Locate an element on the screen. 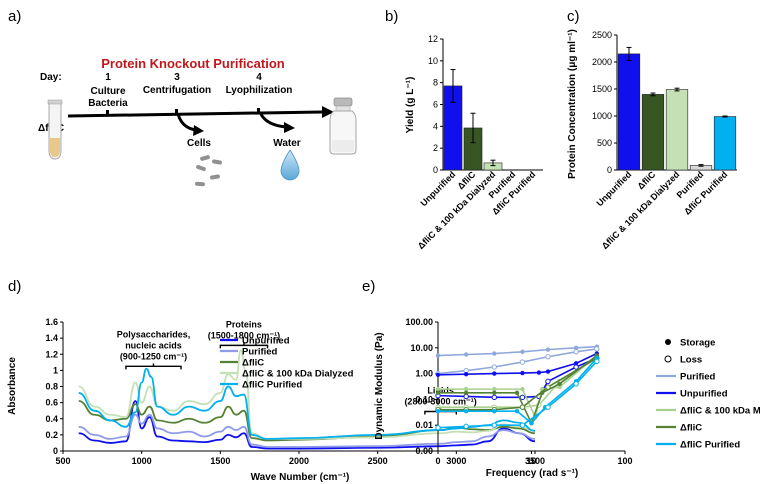  step-1-day: 1 is located at coordinates (108, 77).